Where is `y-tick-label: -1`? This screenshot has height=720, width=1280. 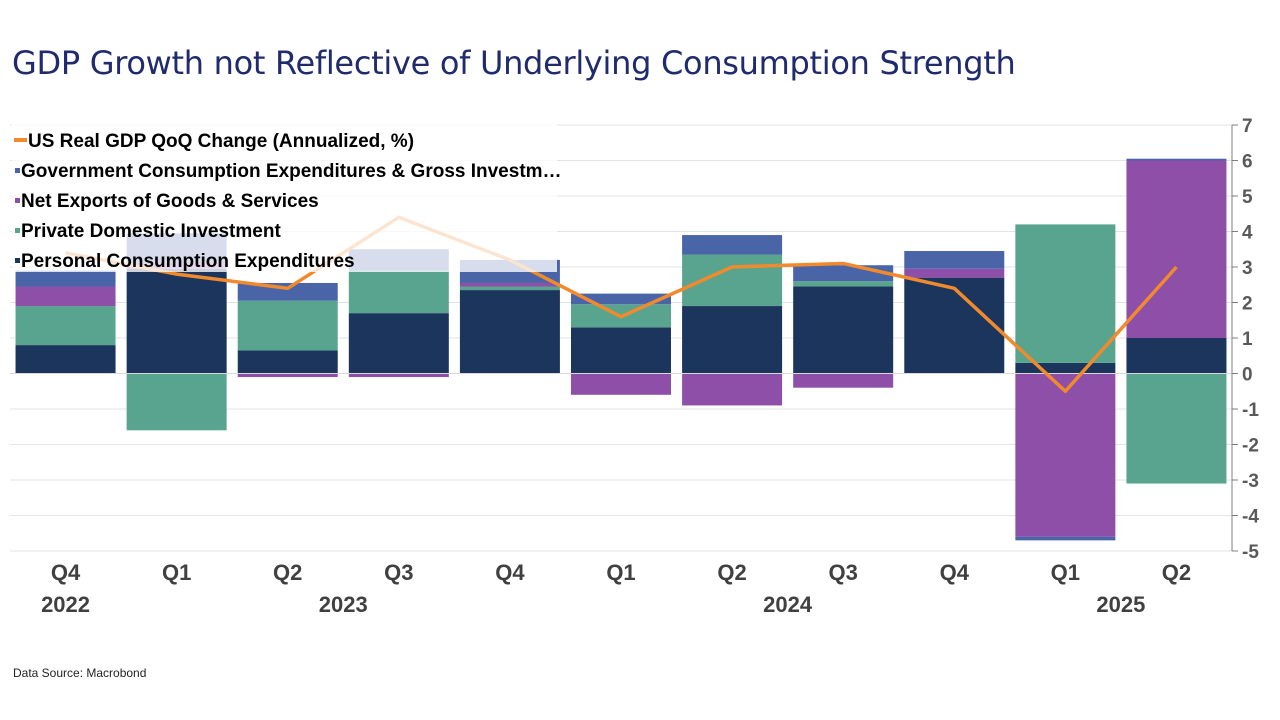
y-tick-label: -1 is located at coordinates (1250, 410).